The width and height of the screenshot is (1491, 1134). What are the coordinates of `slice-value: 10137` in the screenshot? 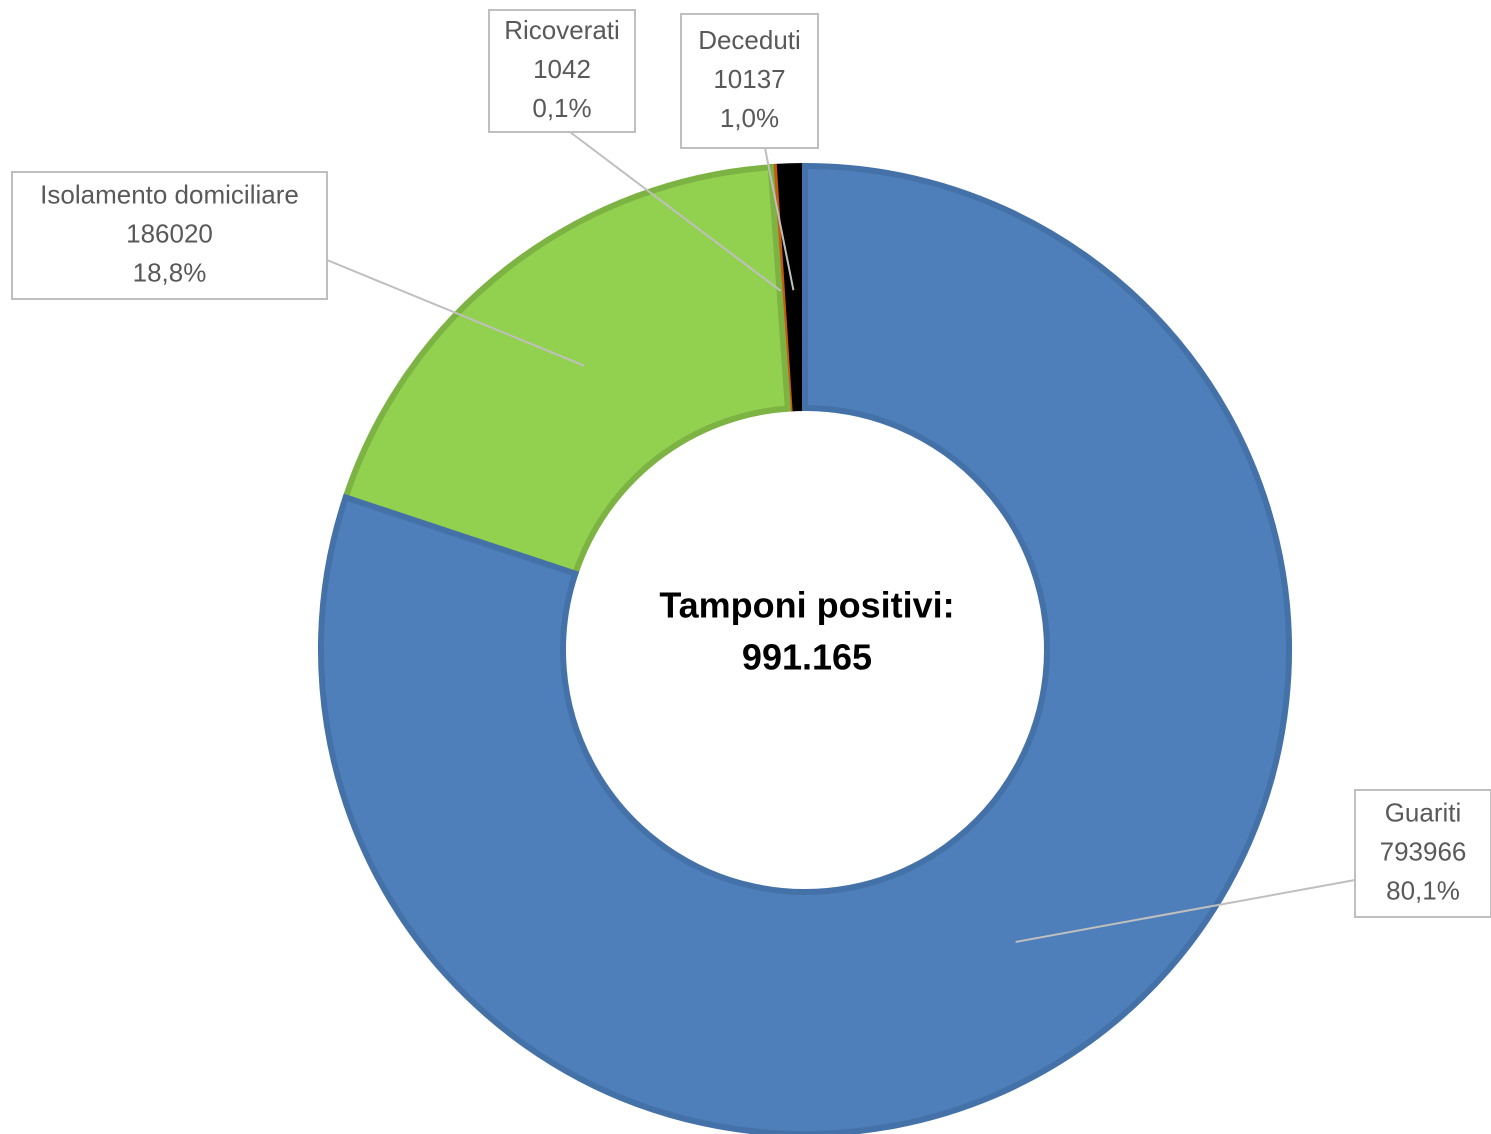 It's located at (749, 79).